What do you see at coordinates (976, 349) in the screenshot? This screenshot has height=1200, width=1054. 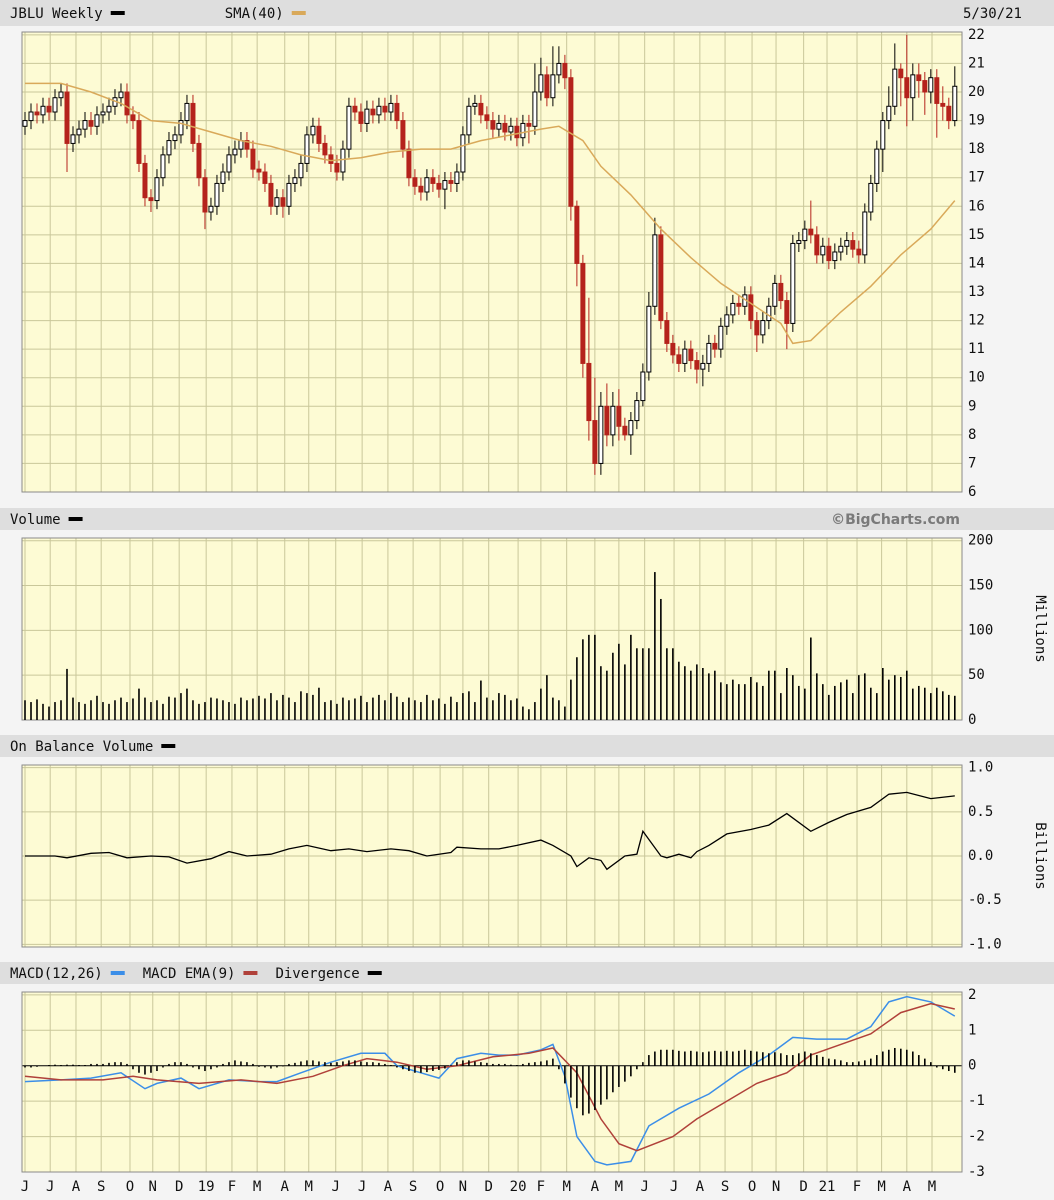 I see `y-tick-label: 11` at bounding box center [976, 349].